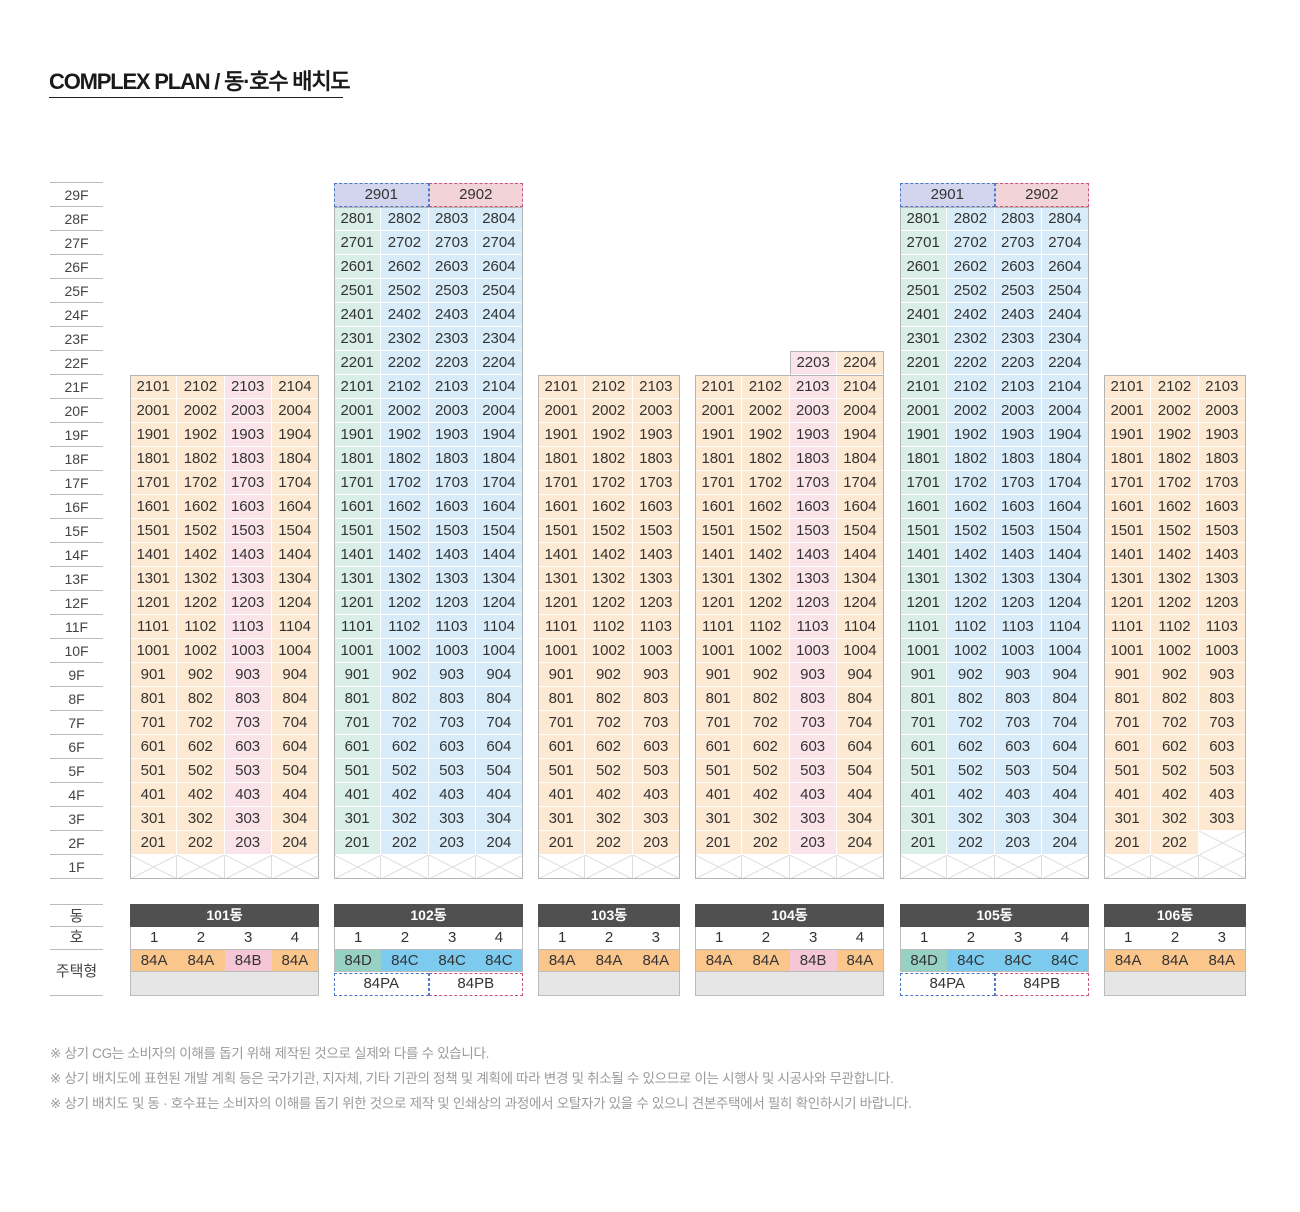 The height and width of the screenshot is (1212, 1300). I want to click on penthouse-unit: 2902, so click(475, 195).